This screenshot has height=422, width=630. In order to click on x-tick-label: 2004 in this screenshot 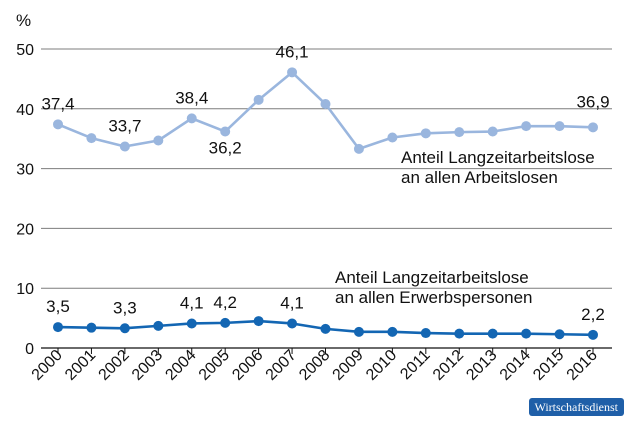, I will do `click(180, 365)`.